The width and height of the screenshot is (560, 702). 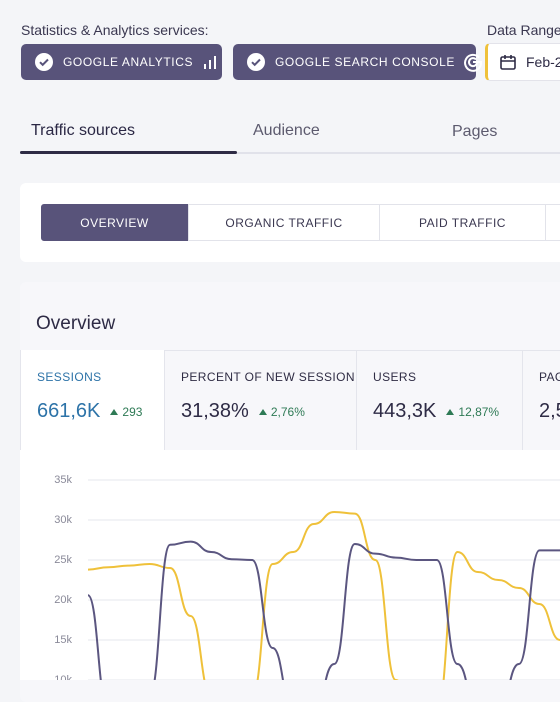 I want to click on metric-name: SESSIONS, so click(x=69, y=377).